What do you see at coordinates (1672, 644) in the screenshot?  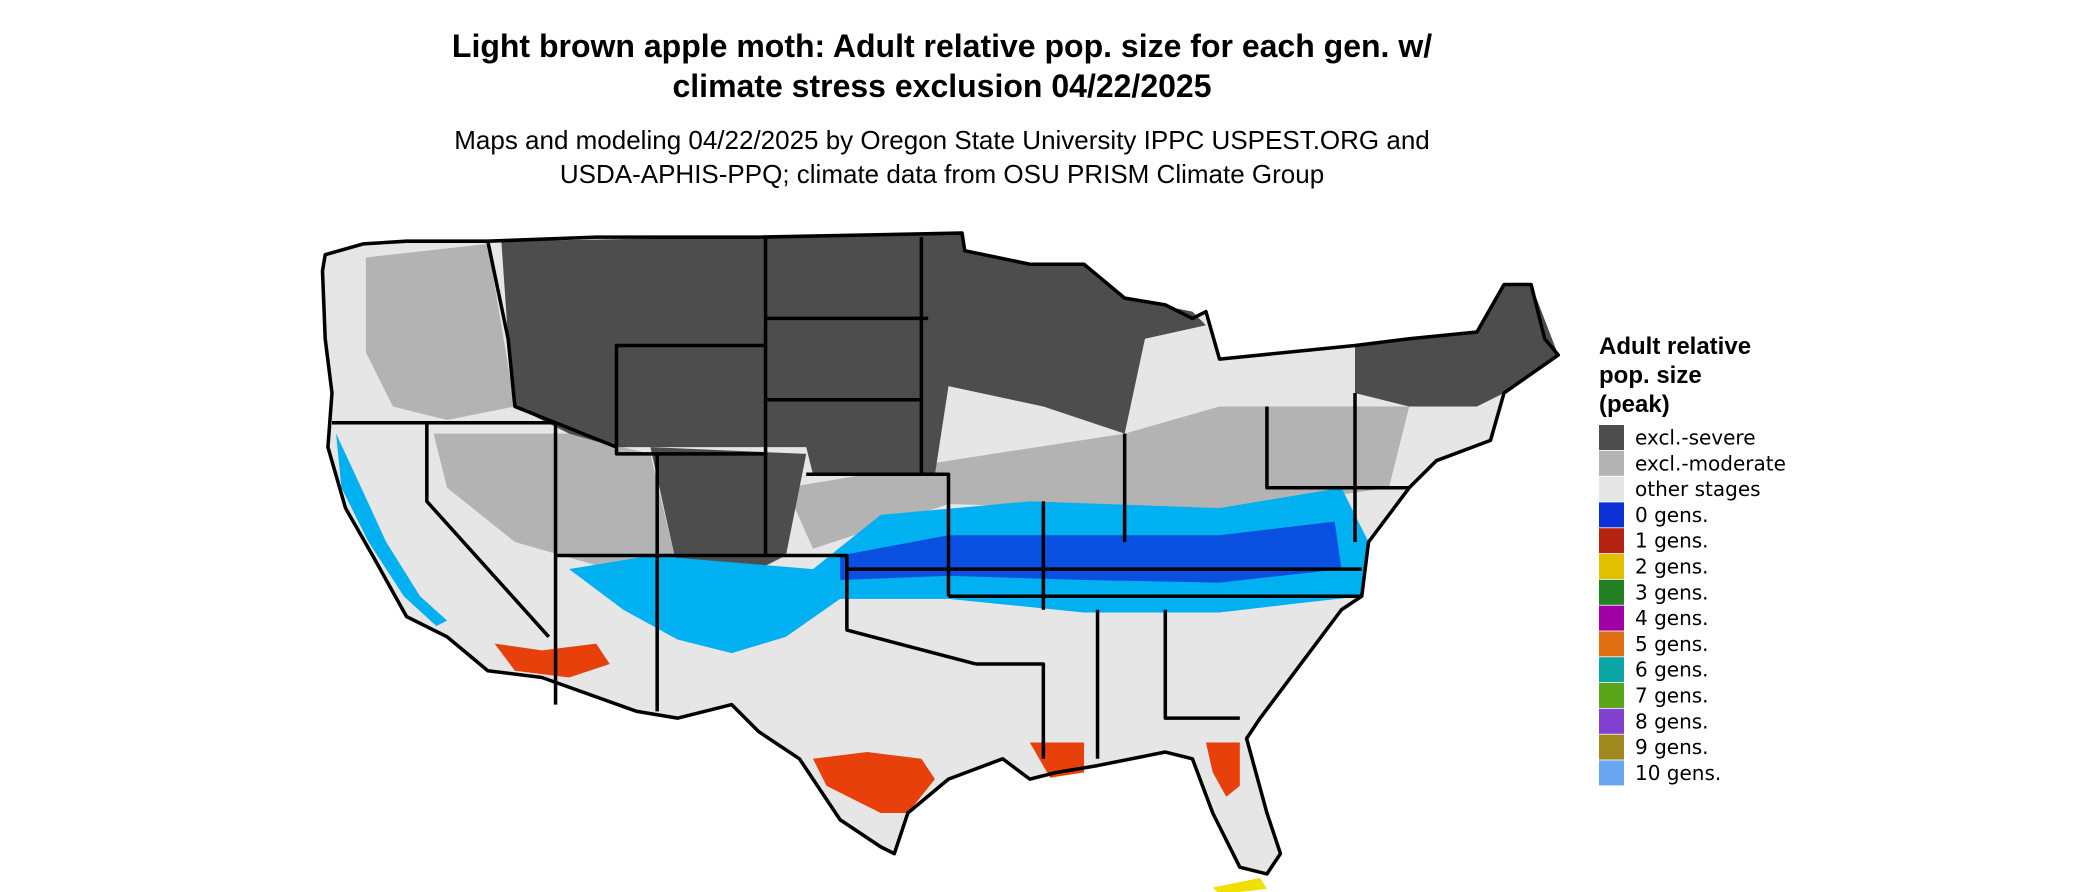 I see `legend-label: 5 gens.` at bounding box center [1672, 644].